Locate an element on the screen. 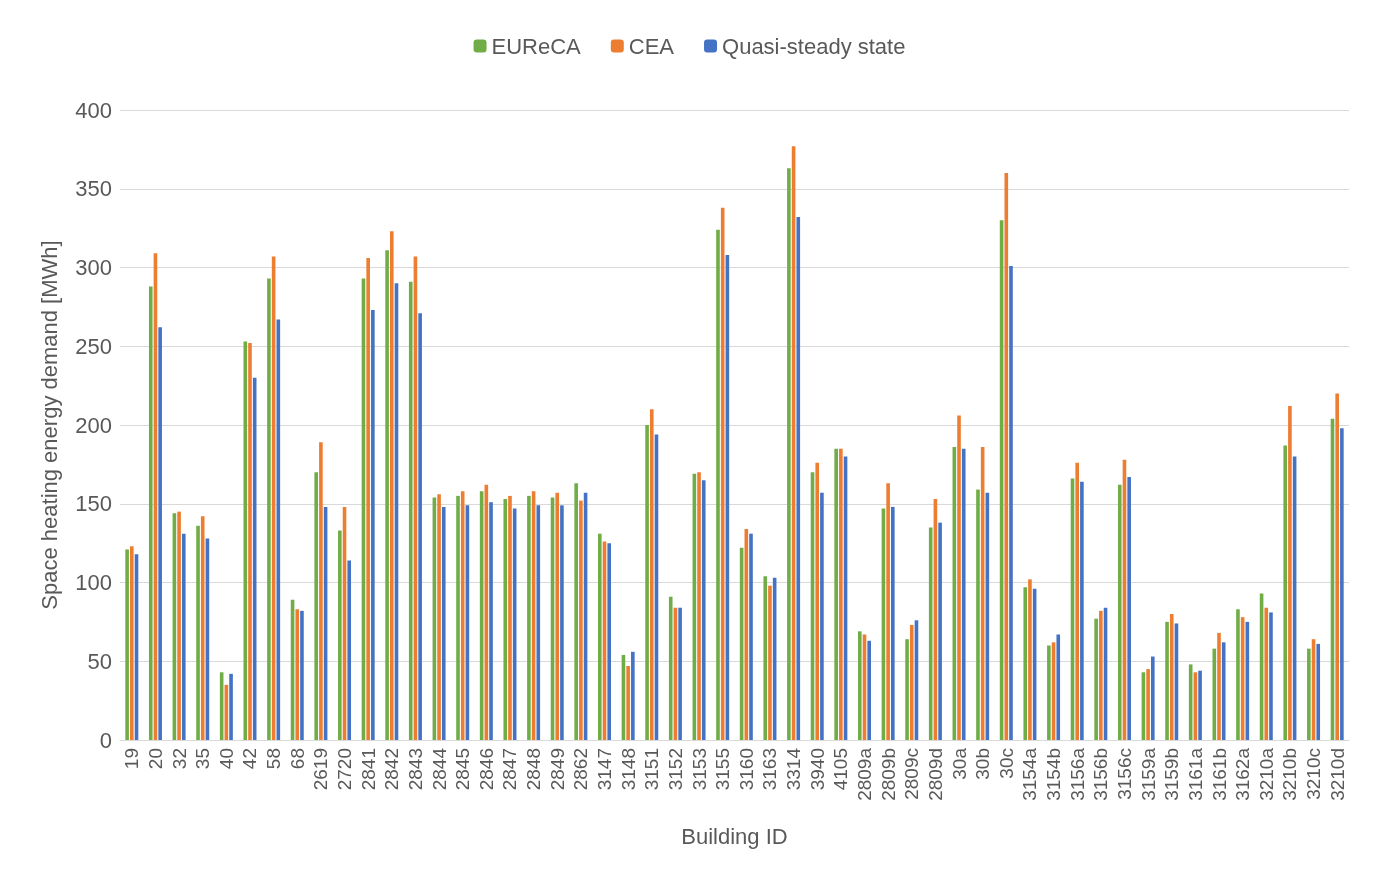 The width and height of the screenshot is (1379, 894). x-tick-label: 30c is located at coordinates (1006, 763).